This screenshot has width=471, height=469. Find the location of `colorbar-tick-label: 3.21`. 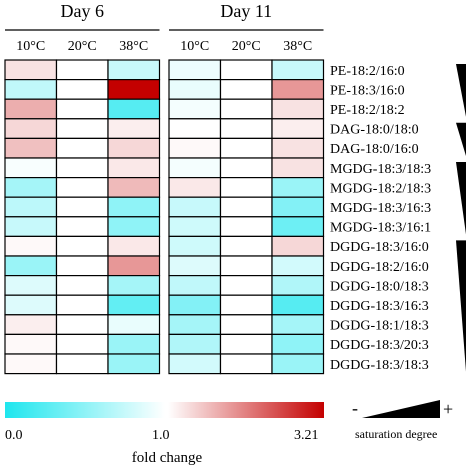

colorbar-tick-label: 3.21 is located at coordinates (306, 435).